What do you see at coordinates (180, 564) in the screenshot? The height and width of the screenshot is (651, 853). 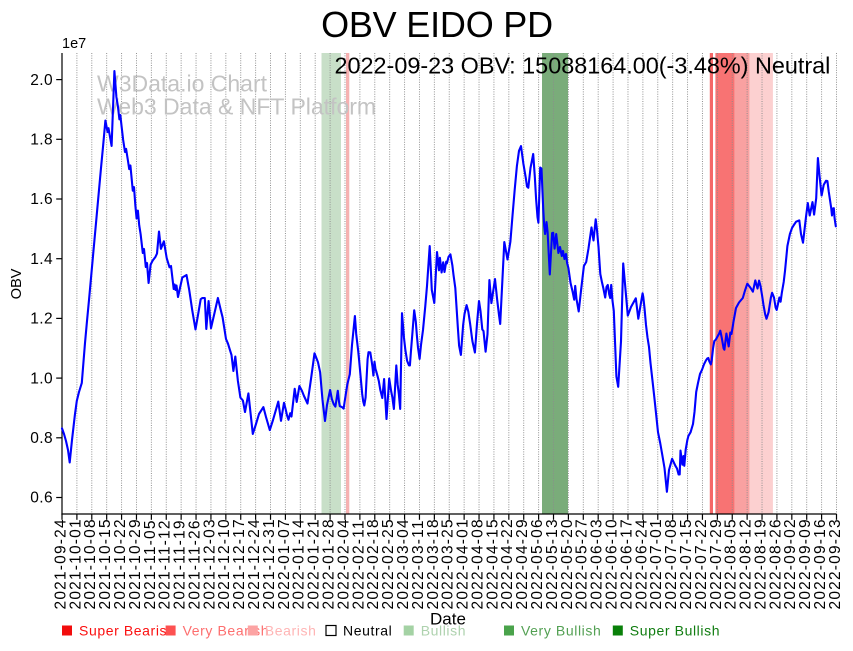 I see `svg-text: 2021-11-19` at bounding box center [180, 564].